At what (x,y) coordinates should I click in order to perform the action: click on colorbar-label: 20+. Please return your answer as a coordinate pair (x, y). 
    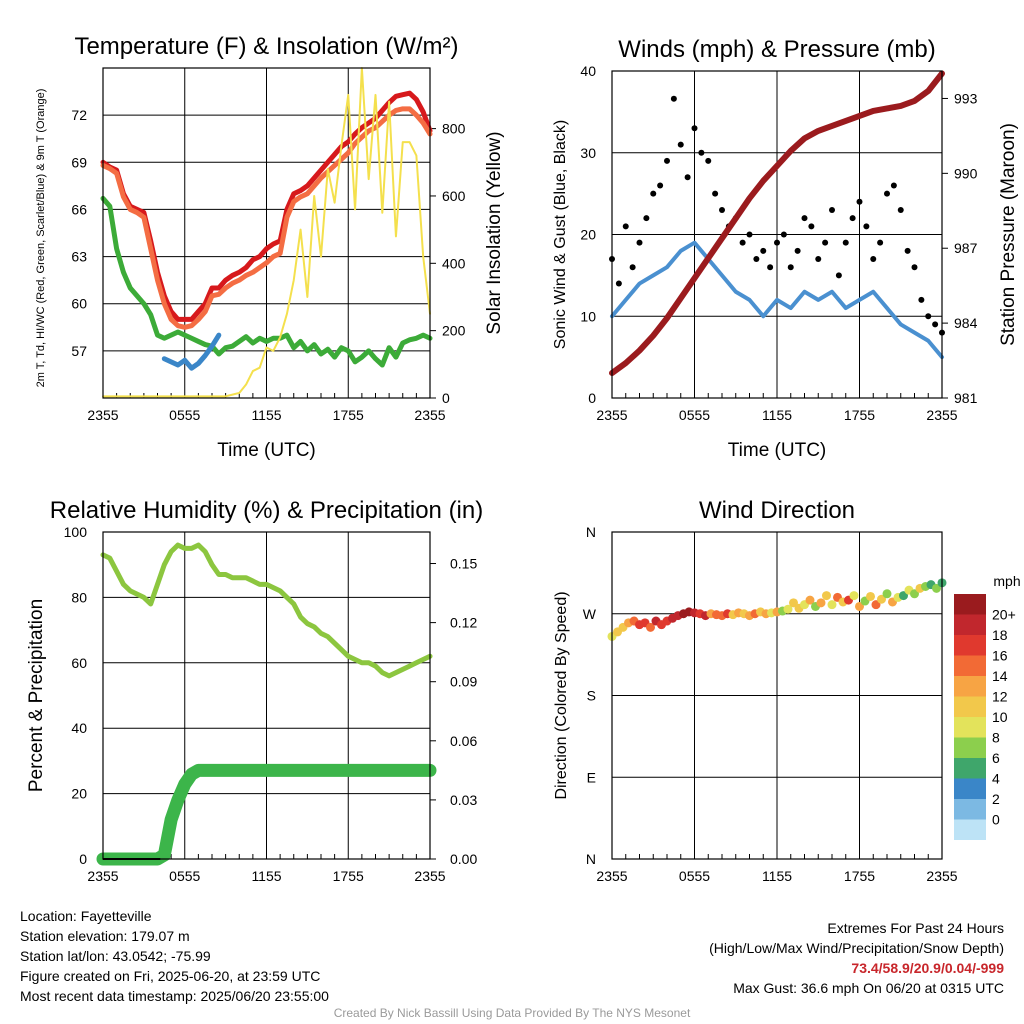
    Looking at the image, I should click on (1004, 615).